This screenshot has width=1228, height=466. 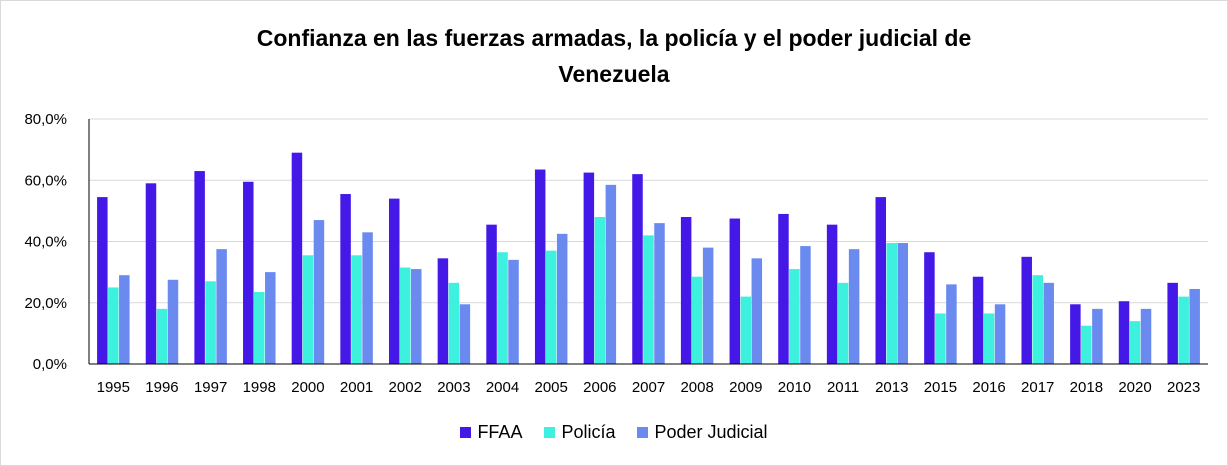 I want to click on bar-policia-2008, so click(x=697, y=320).